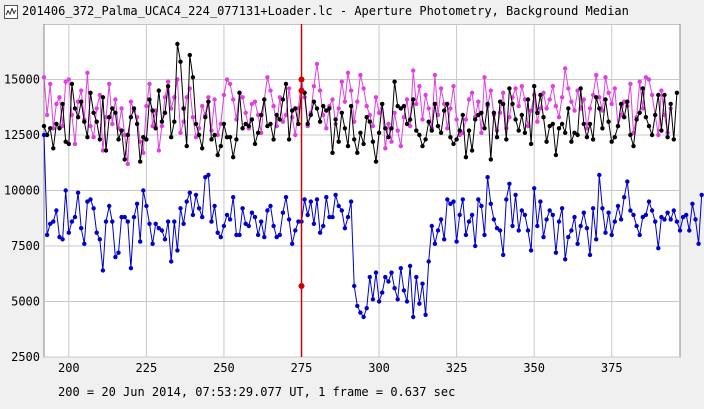 Image resolution: width=704 pixels, height=409 pixels. Describe the element at coordinates (301, 190) in the screenshot. I see `frame-cursor` at that location.